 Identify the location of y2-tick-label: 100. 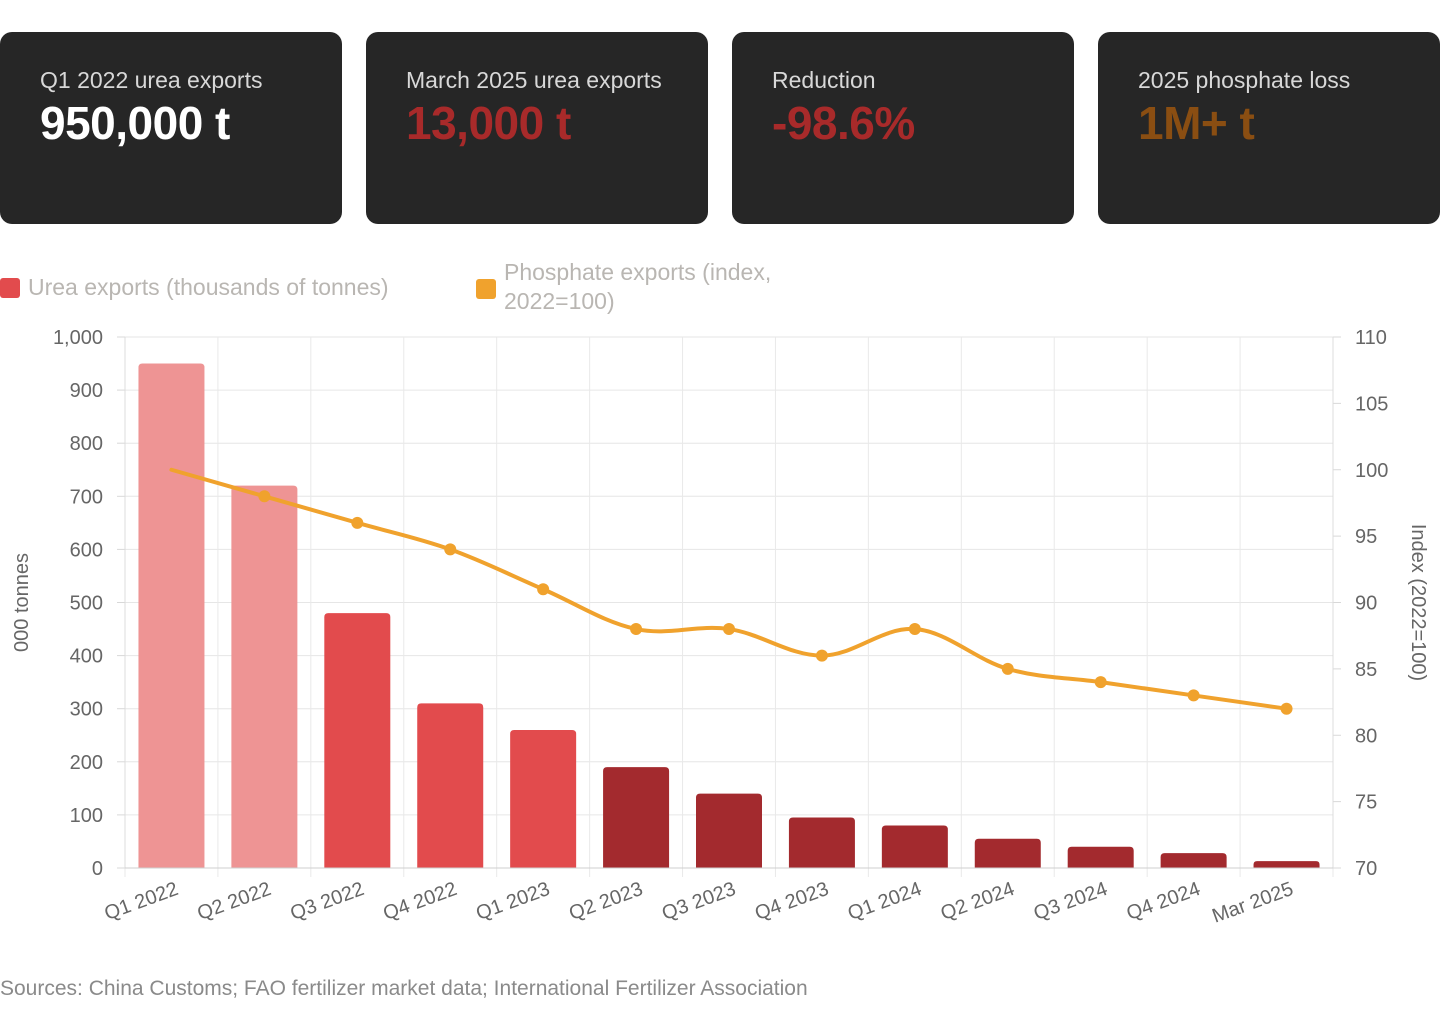
(1371, 471).